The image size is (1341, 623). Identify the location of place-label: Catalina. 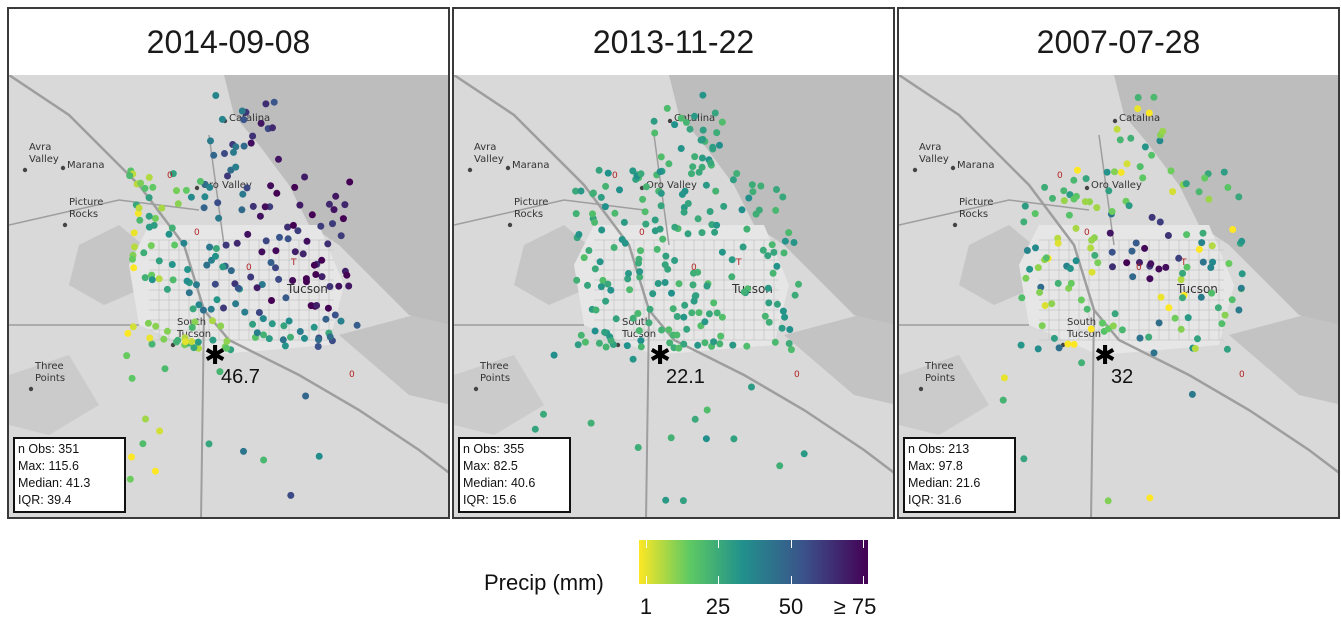
(1139, 118).